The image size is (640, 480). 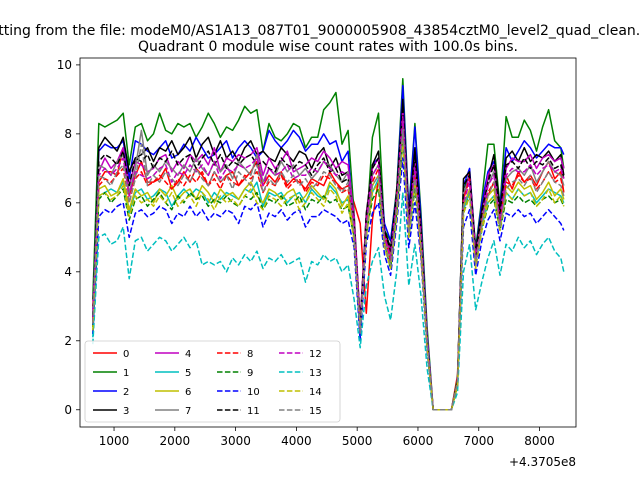 What do you see at coordinates (126, 354) in the screenshot?
I see `legend-label: 0` at bounding box center [126, 354].